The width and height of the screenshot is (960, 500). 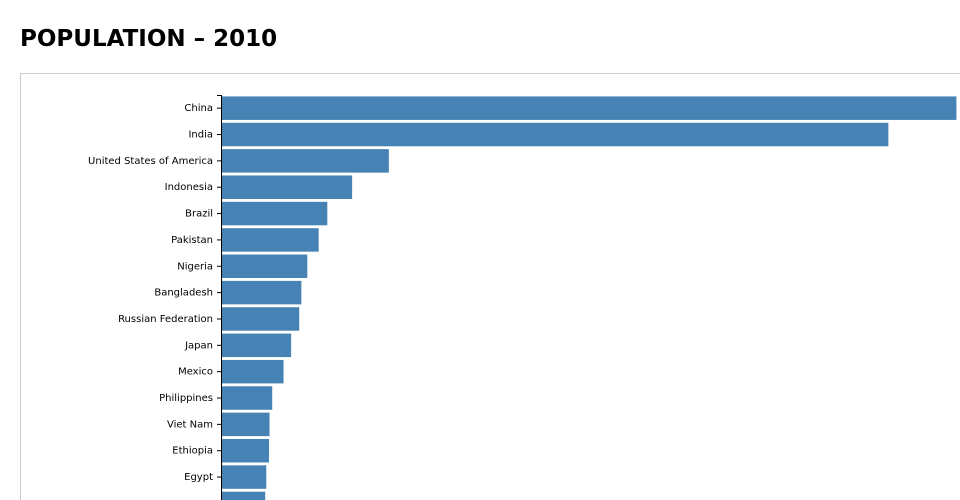 What do you see at coordinates (150, 161) in the screenshot?
I see `y-tick-label: United States of America` at bounding box center [150, 161].